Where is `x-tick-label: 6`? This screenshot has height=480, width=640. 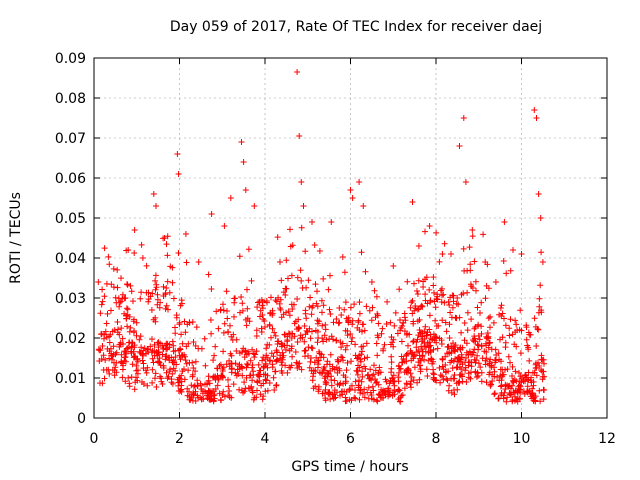
x-tick-label: 6 is located at coordinates (350, 439).